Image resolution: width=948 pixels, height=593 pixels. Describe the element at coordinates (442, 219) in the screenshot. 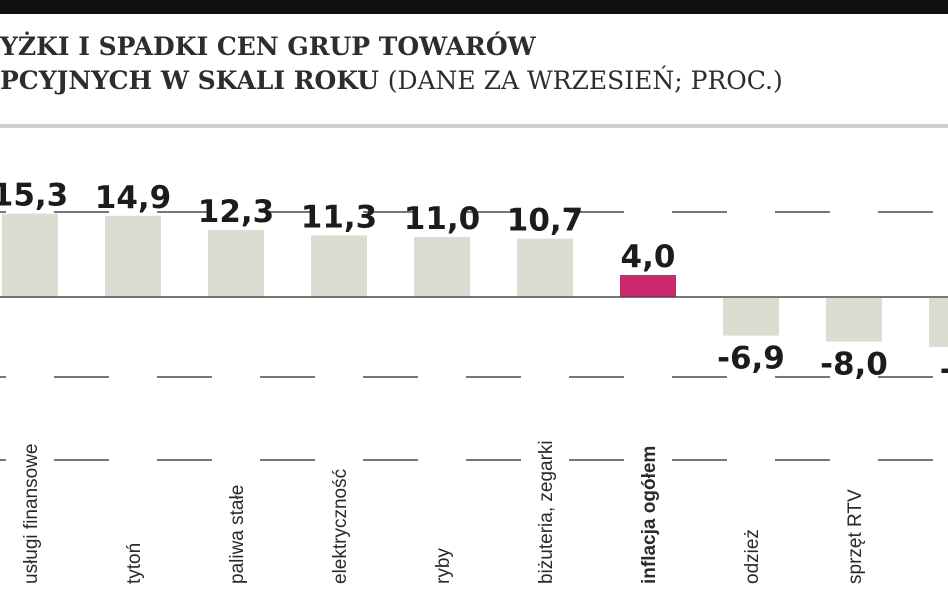

I see `value-label-4: 11,0` at that location.